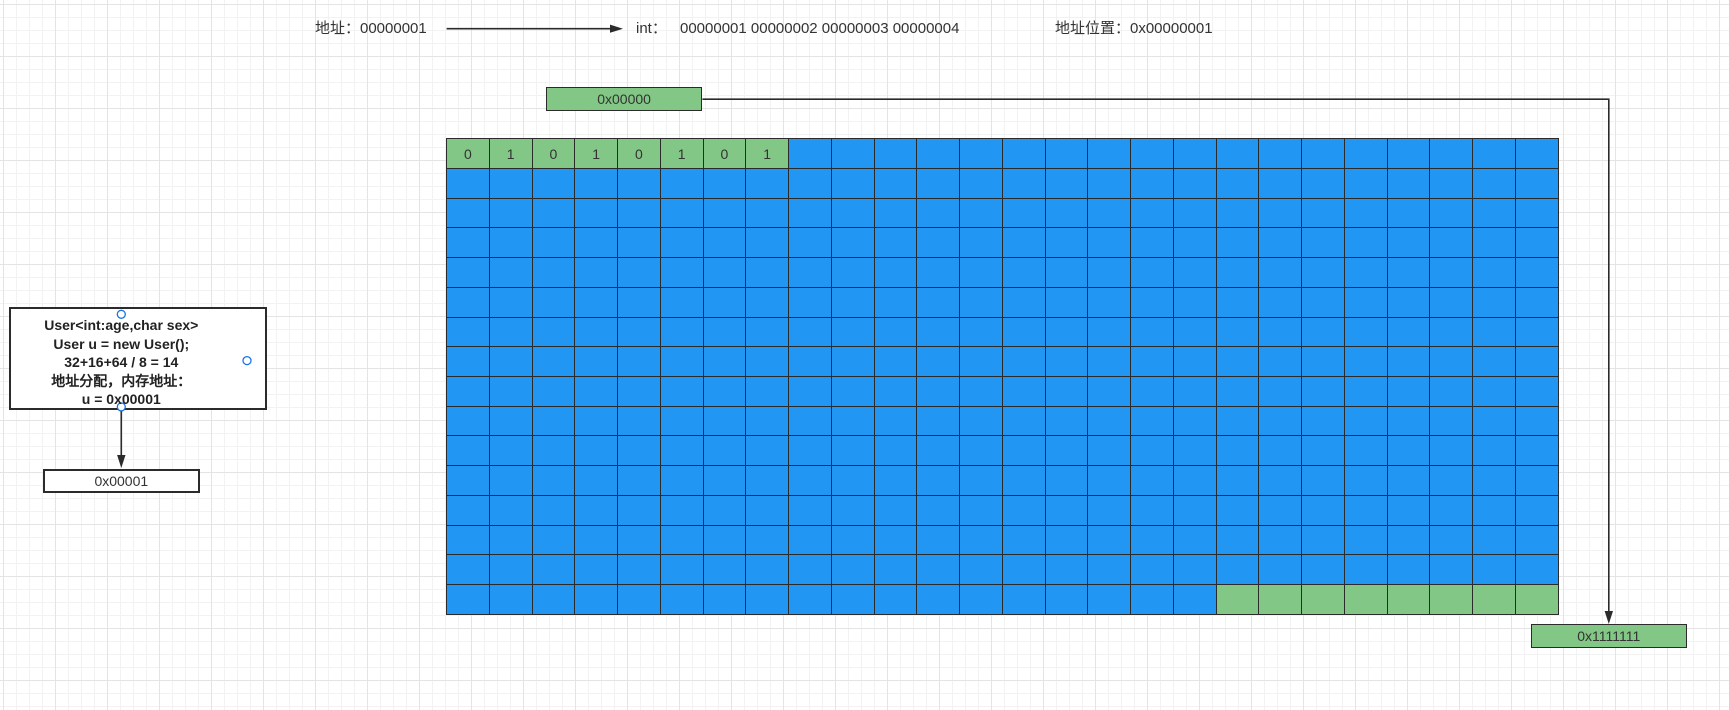  I want to click on header-arrow, so click(534, 28).